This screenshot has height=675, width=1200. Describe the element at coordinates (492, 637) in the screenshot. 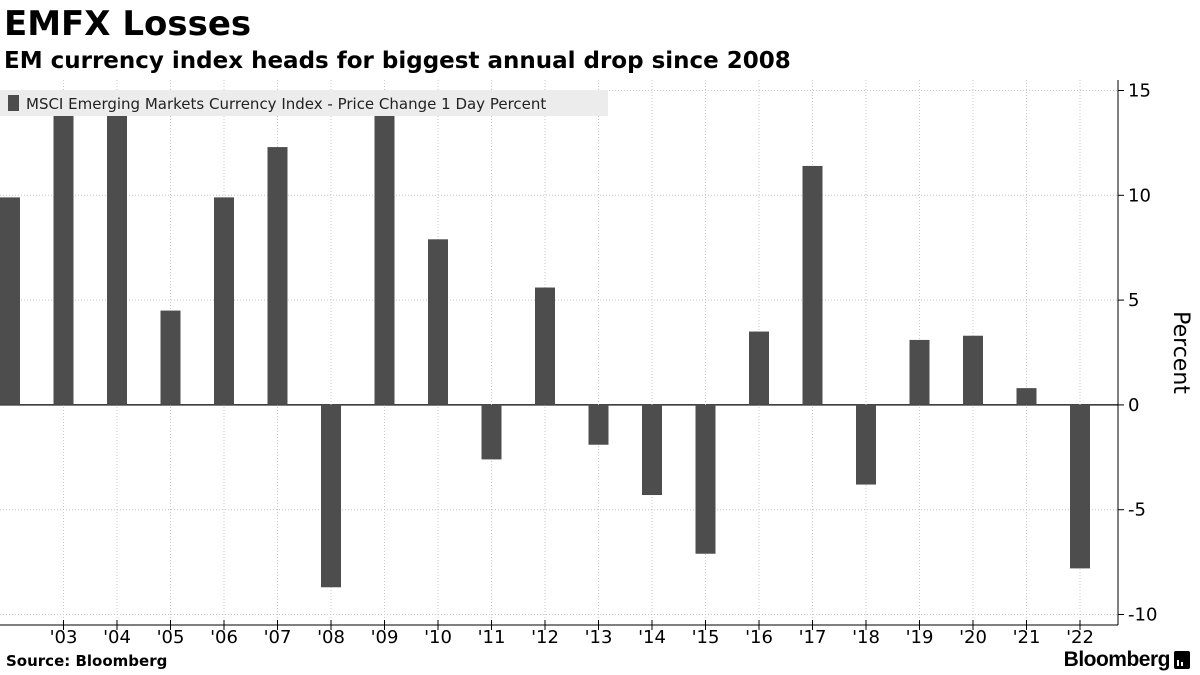

I see `x-tick-label: '11` at that location.